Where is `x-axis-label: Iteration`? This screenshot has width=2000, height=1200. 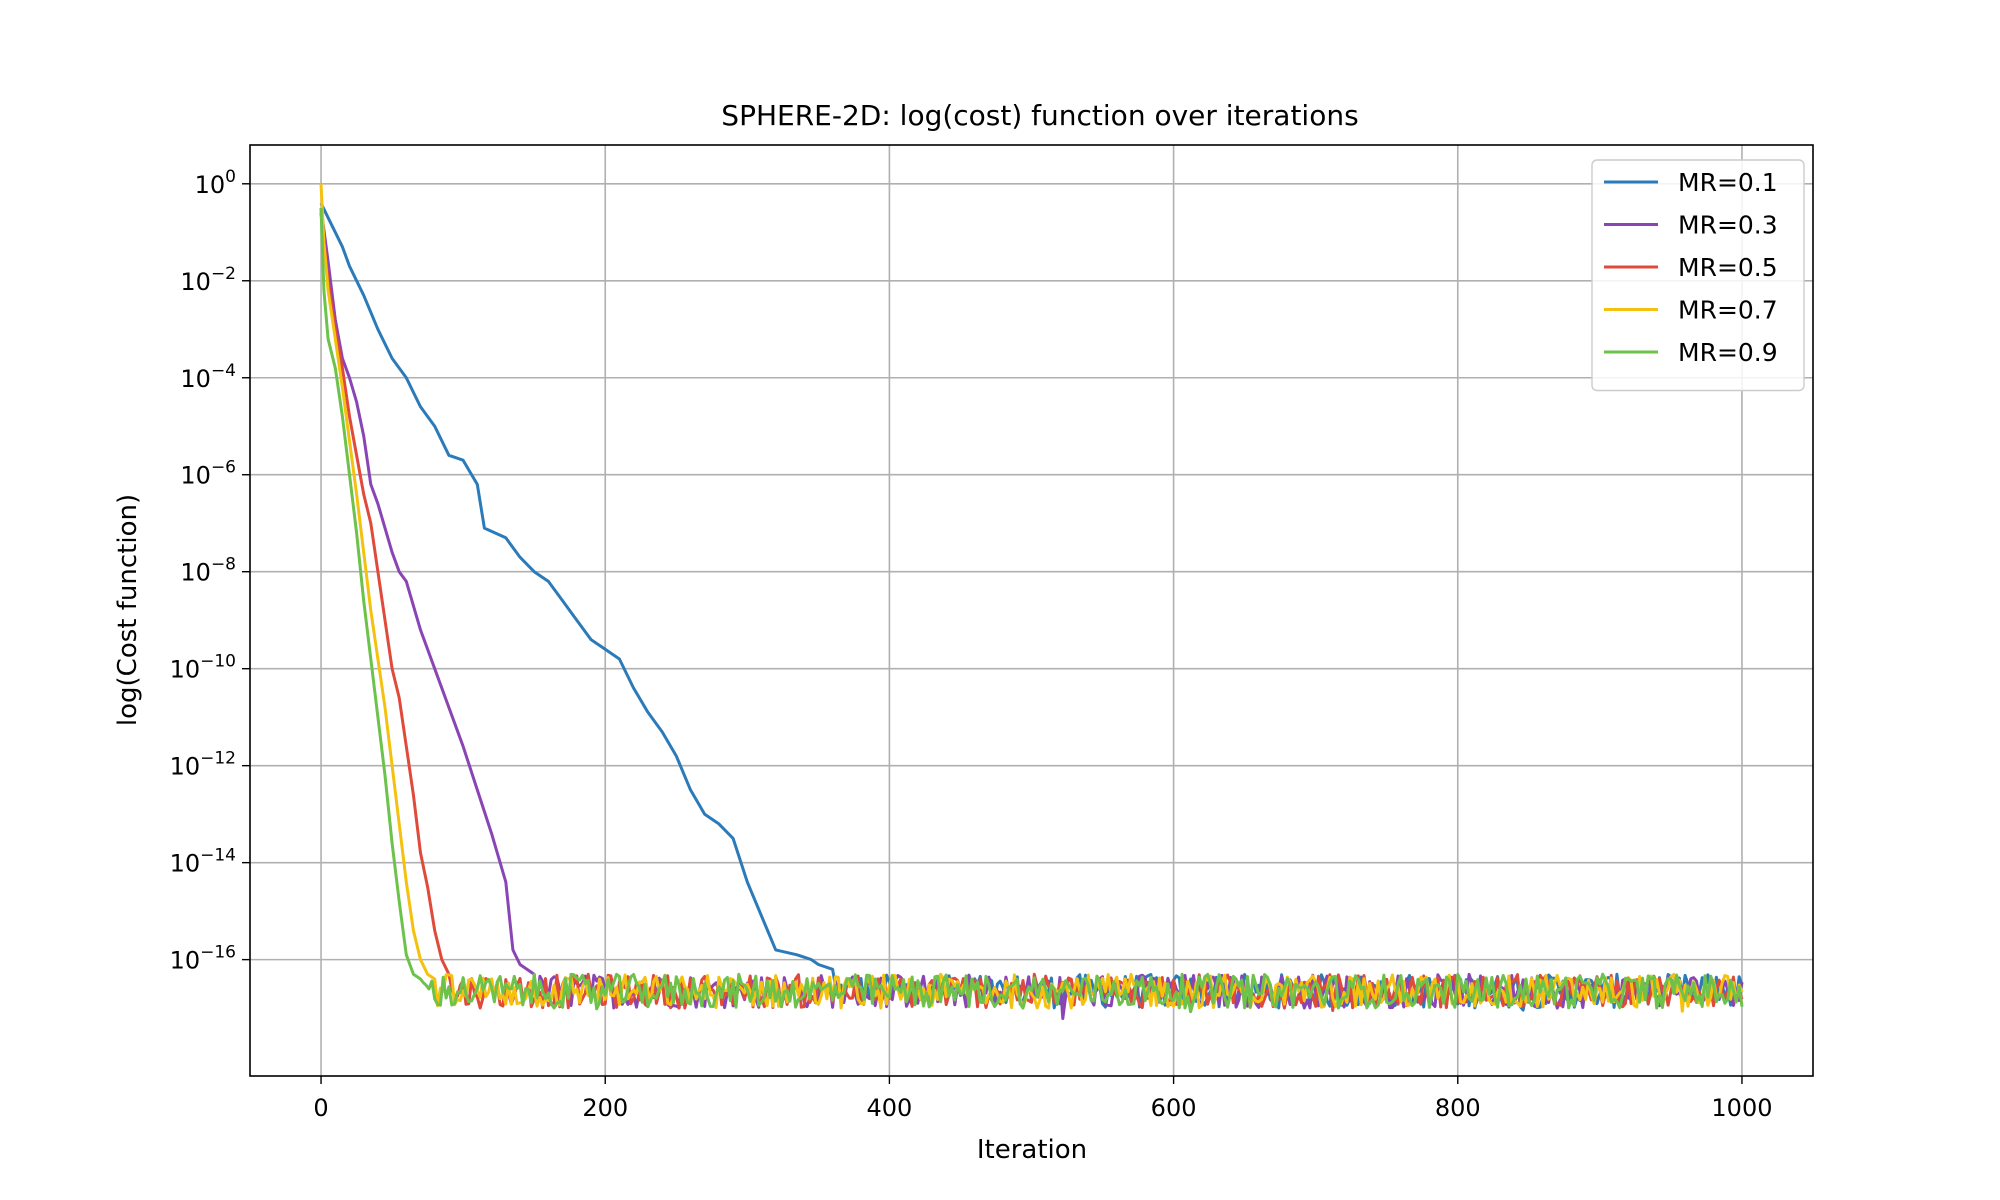 x-axis-label: Iteration is located at coordinates (1032, 1150).